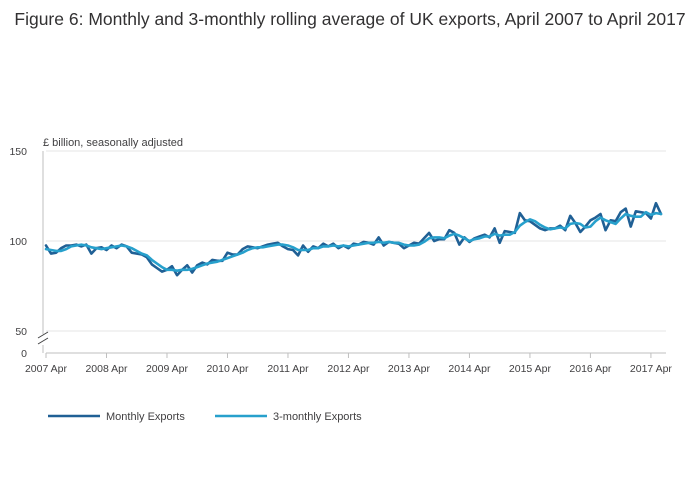 Image resolution: width=700 pixels, height=502 pixels. What do you see at coordinates (46, 369) in the screenshot?
I see `x-tick-label: 2007 Apr` at bounding box center [46, 369].